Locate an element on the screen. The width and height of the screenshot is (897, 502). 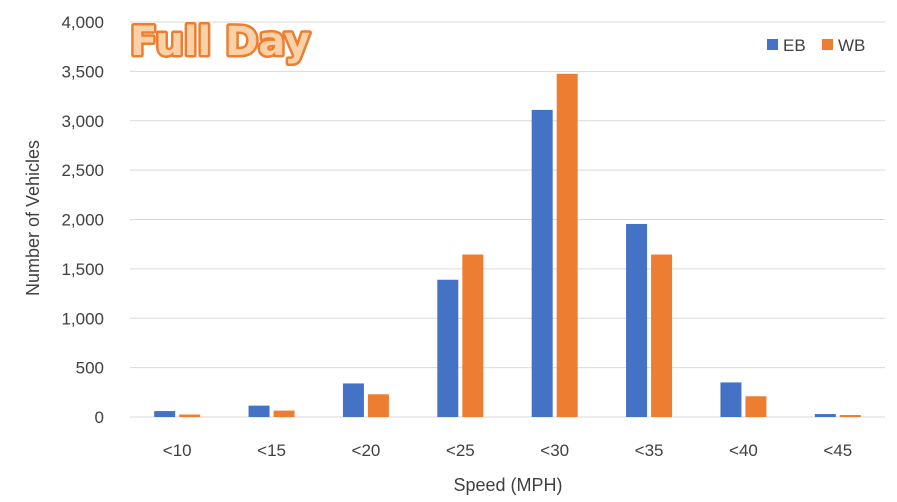
x-axis-ticks: <10 <15 <20 <25 <30 <35 <40 <45 is located at coordinates (507, 450).